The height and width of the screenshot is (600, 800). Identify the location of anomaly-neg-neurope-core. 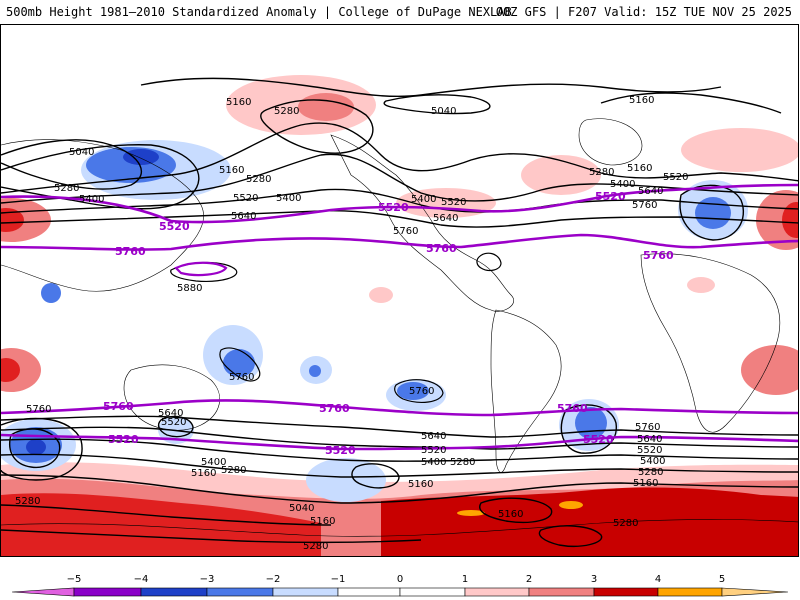
(713, 213).